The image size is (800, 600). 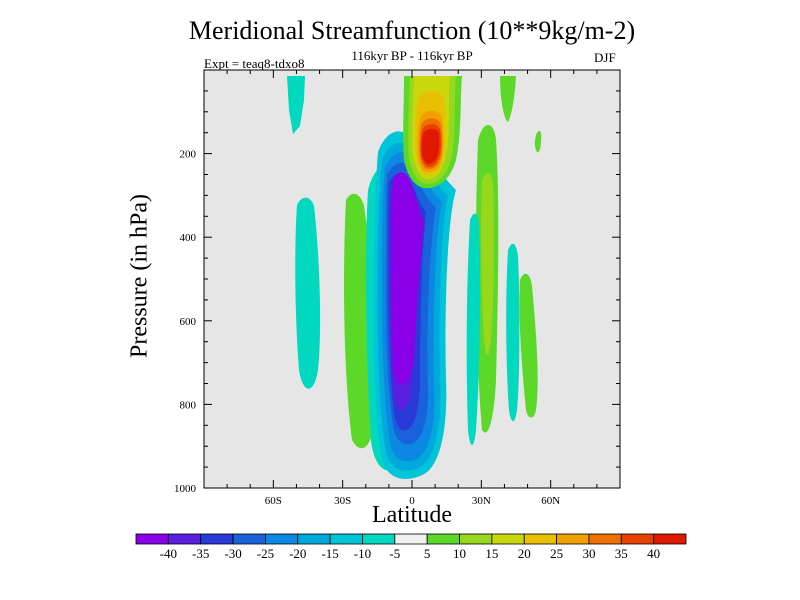 I want to click on experiment-label: Expt = teaq8-tdxo8, so click(x=254, y=63).